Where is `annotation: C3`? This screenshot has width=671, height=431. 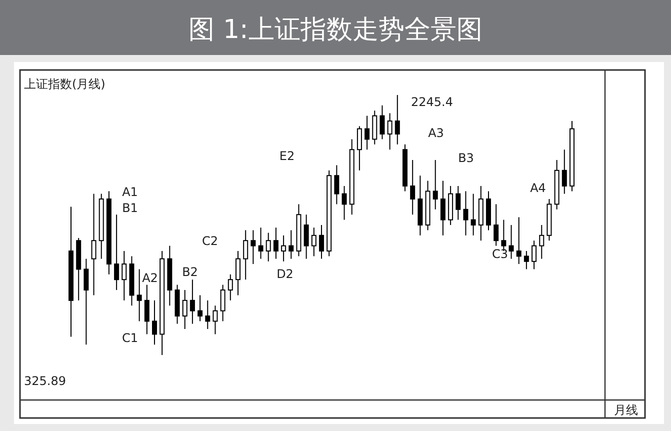
annotation: C3 is located at coordinates (500, 254).